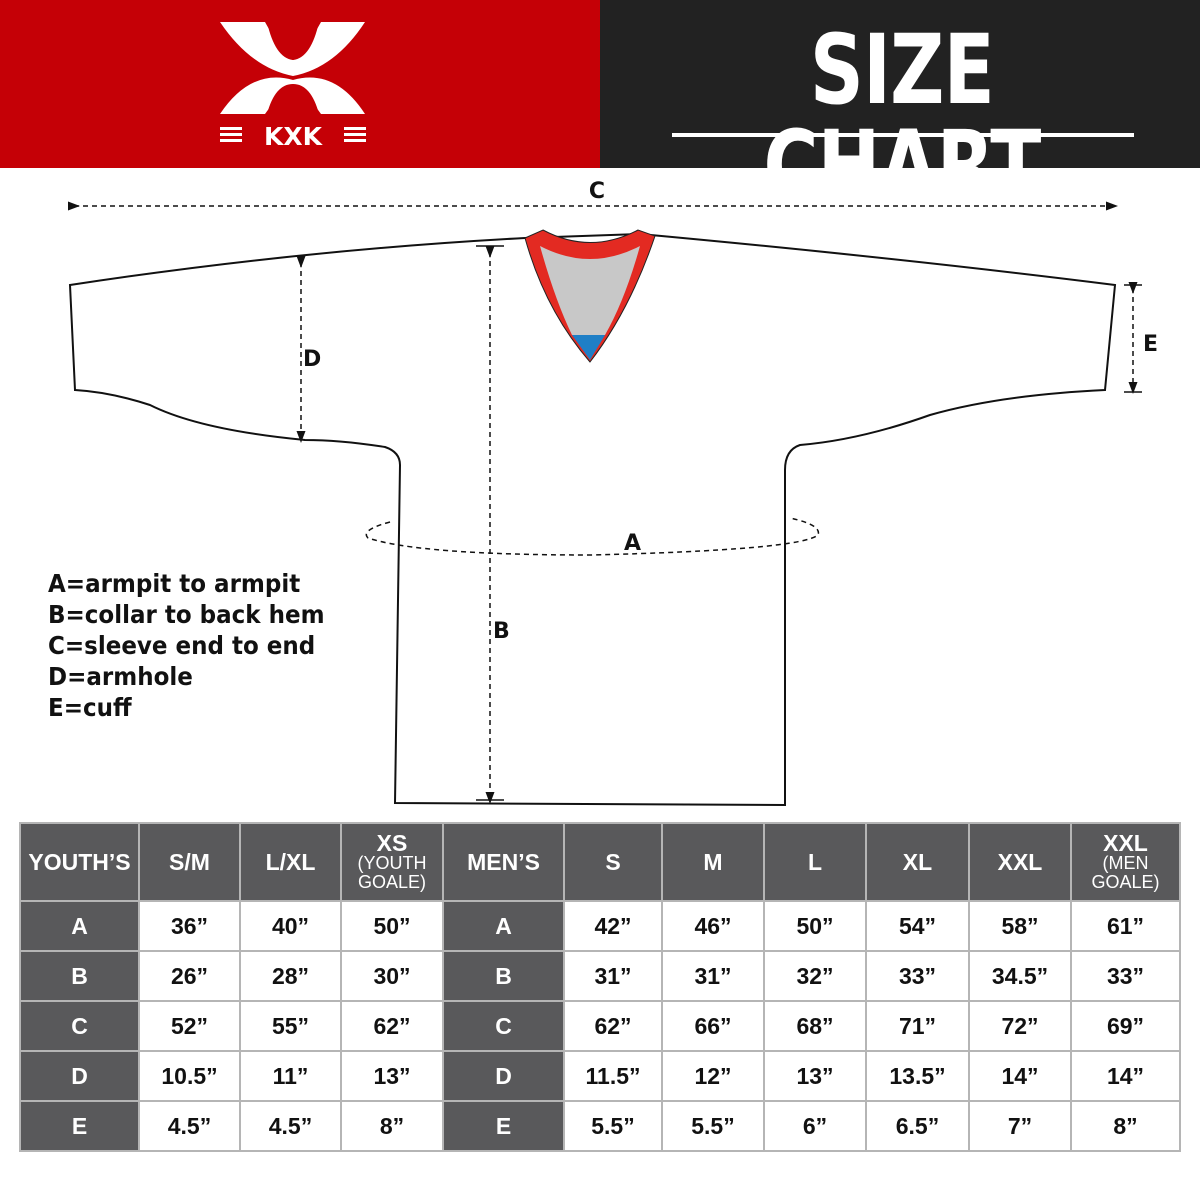  I want to click on men-size-cell: 6”, so click(815, 1126).